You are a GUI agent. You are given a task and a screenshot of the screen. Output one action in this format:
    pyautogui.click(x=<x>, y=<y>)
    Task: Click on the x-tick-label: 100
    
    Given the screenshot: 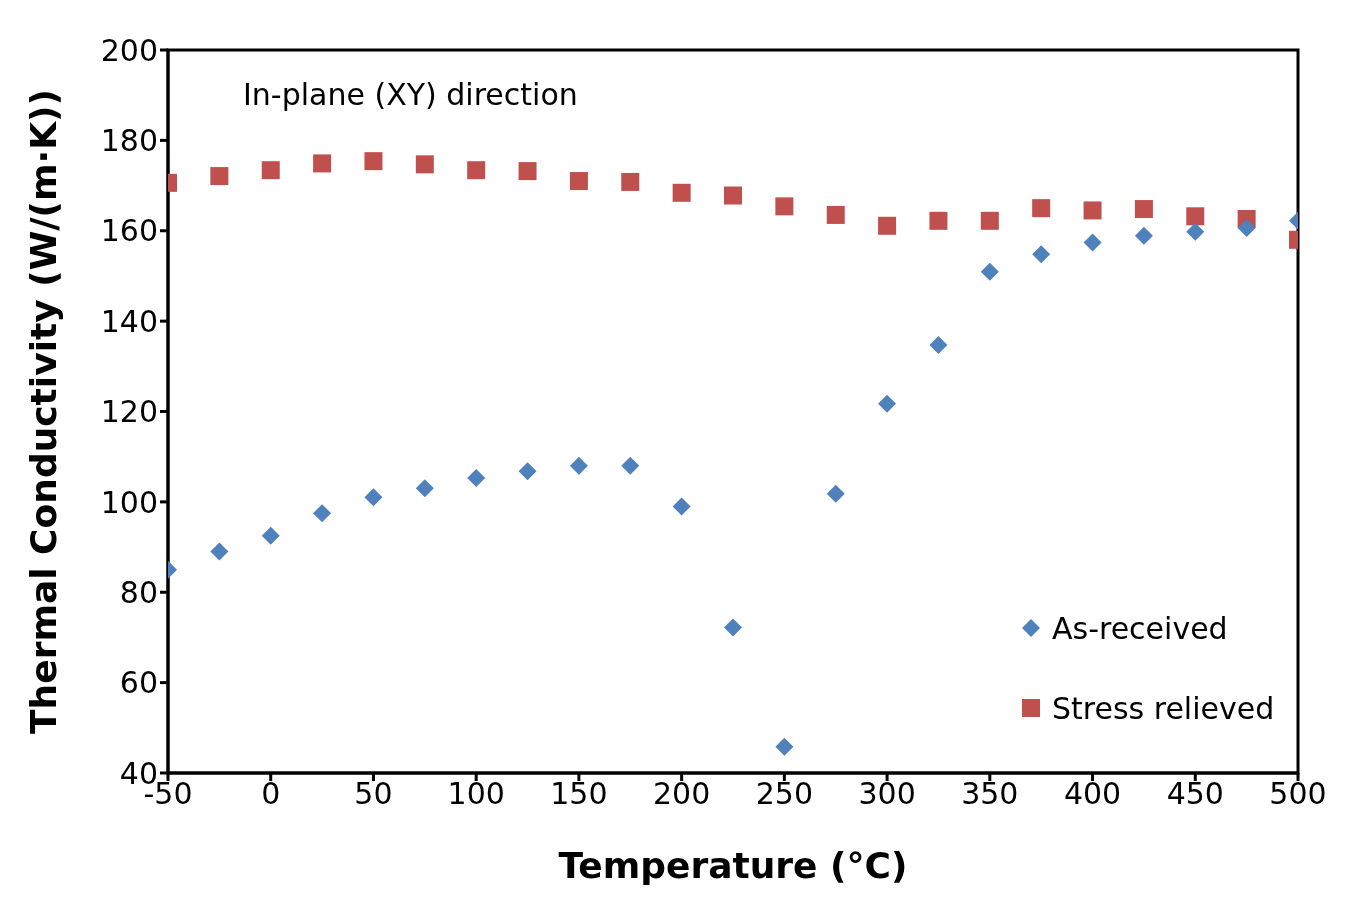 What is the action you would take?
    pyautogui.click(x=476, y=794)
    